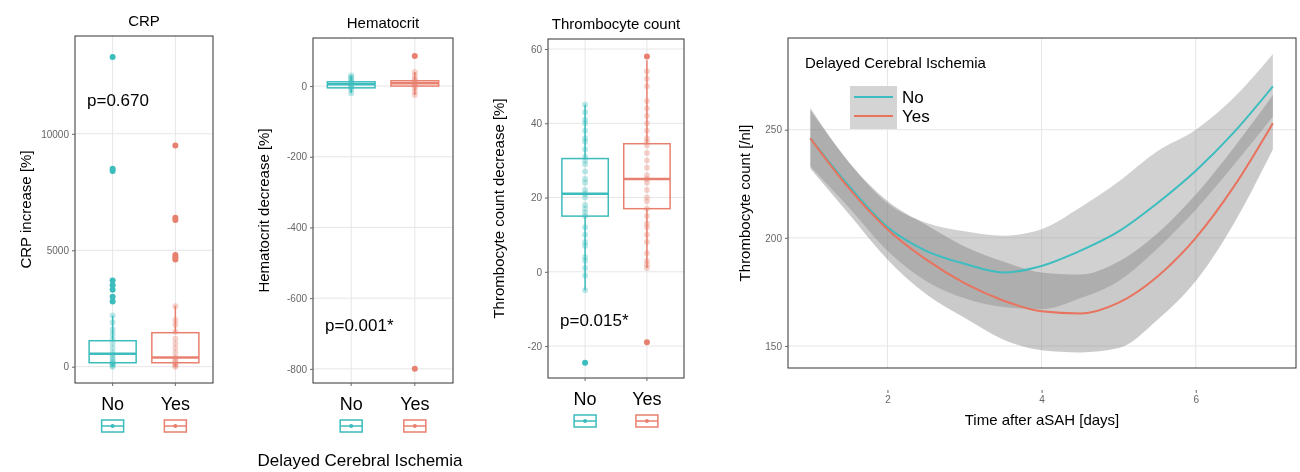 This screenshot has width=1300, height=472. I want to click on y-tick-label: 40, so click(536, 123).